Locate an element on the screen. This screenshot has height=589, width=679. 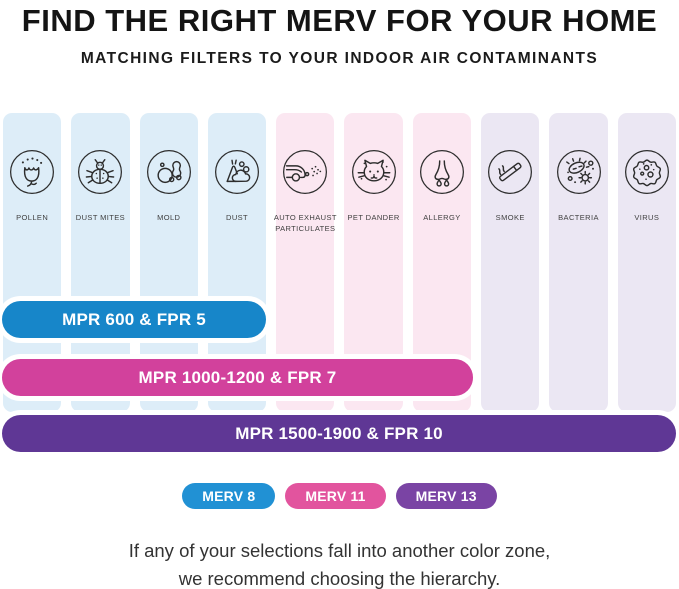
contaminant-label: SMOKE is located at coordinates (510, 217).